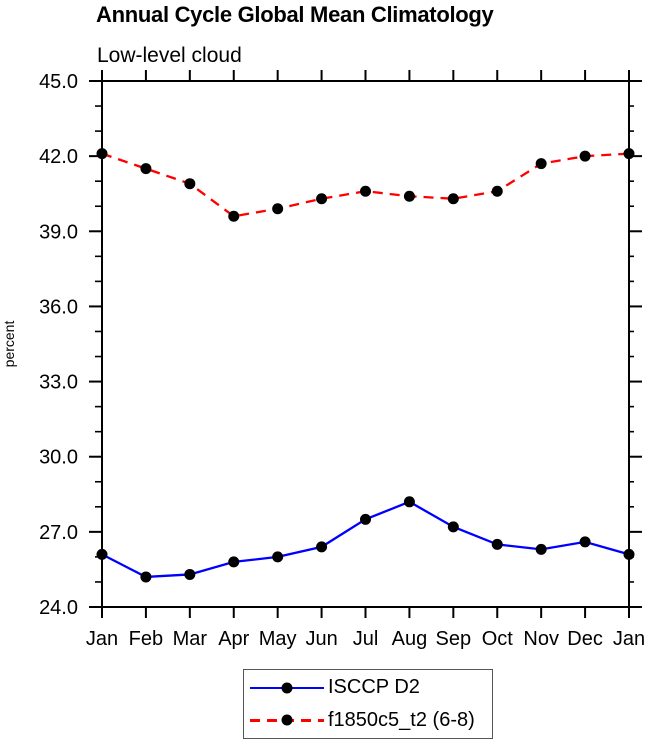 The image size is (648, 747). Describe the element at coordinates (295, 14) in the screenshot. I see `chart-title: Annual Cycle Global Mean Climatology` at that location.